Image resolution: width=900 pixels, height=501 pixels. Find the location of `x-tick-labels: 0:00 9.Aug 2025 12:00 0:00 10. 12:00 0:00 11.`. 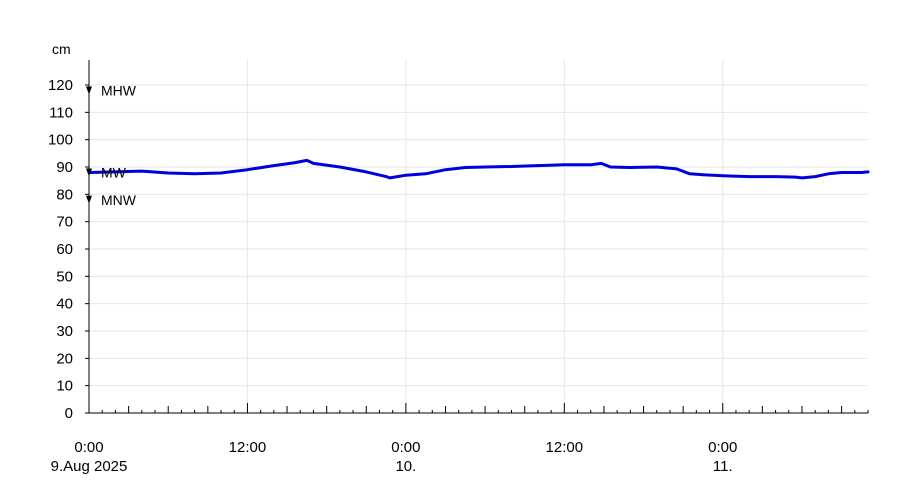

x-tick-labels: 0:00 9.Aug 2025 12:00 0:00 10. 12:00 0:00 11. is located at coordinates (394, 457).